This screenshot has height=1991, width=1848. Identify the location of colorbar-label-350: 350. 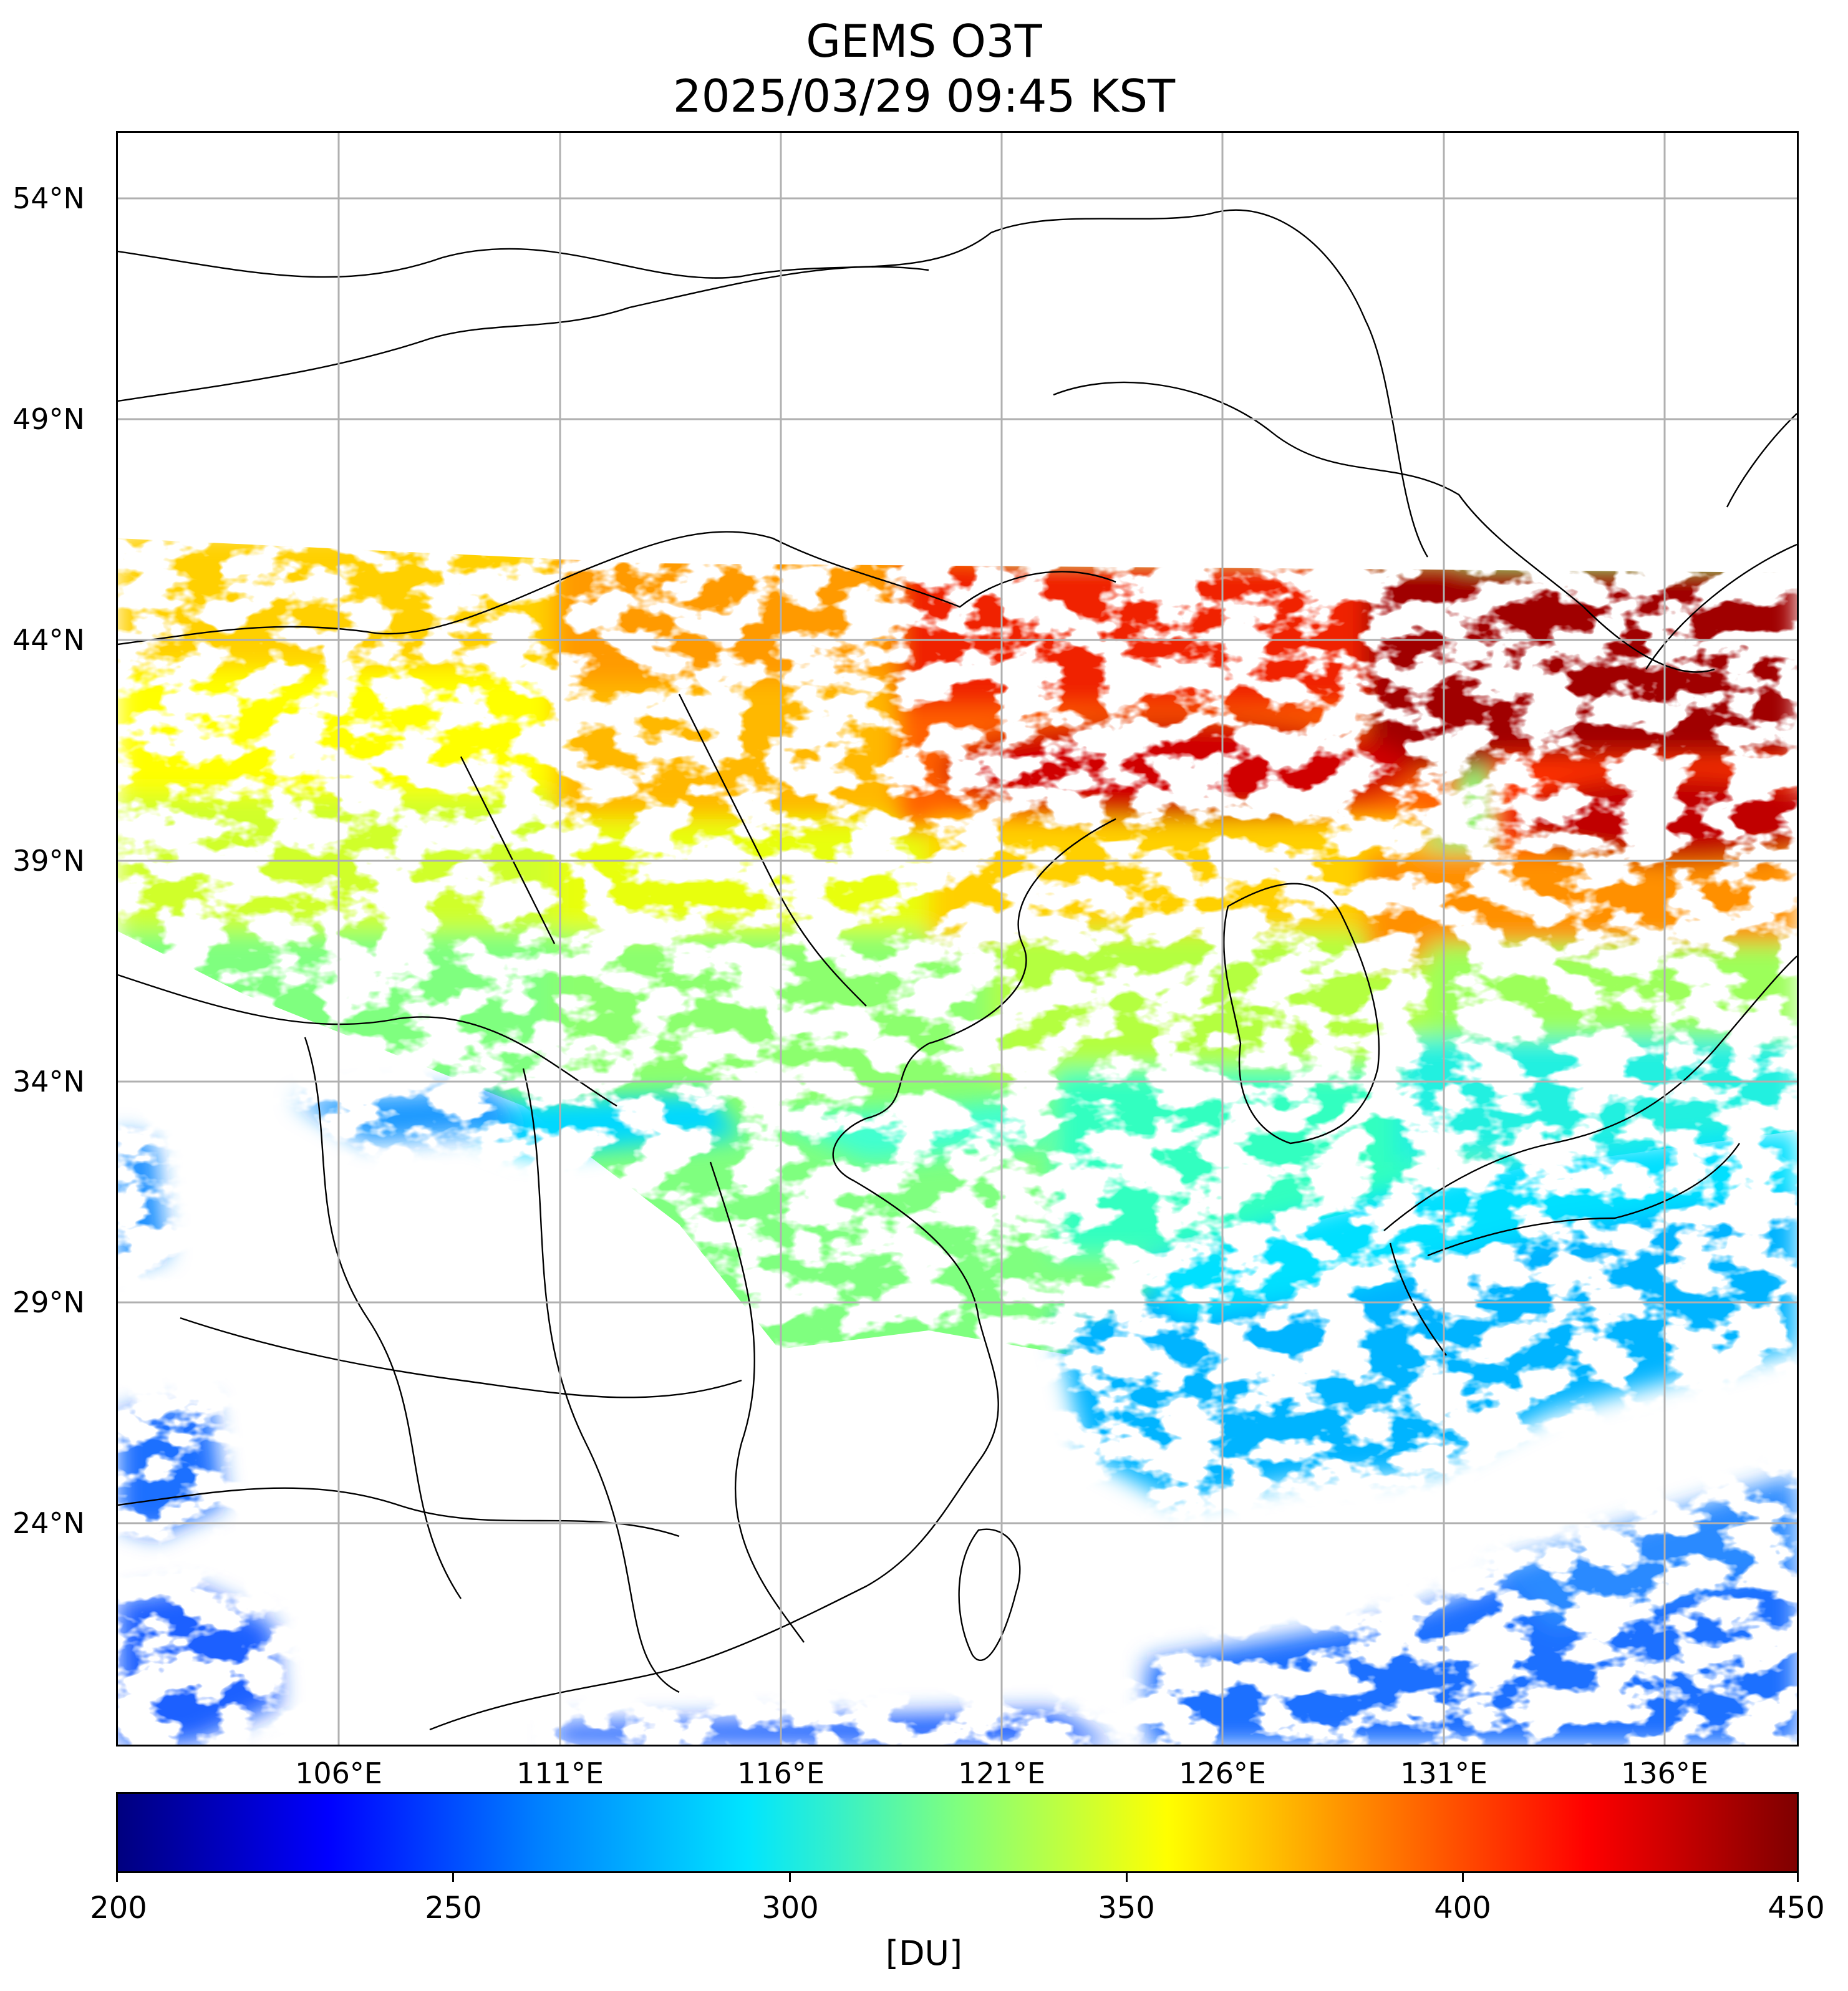
(1126, 1908).